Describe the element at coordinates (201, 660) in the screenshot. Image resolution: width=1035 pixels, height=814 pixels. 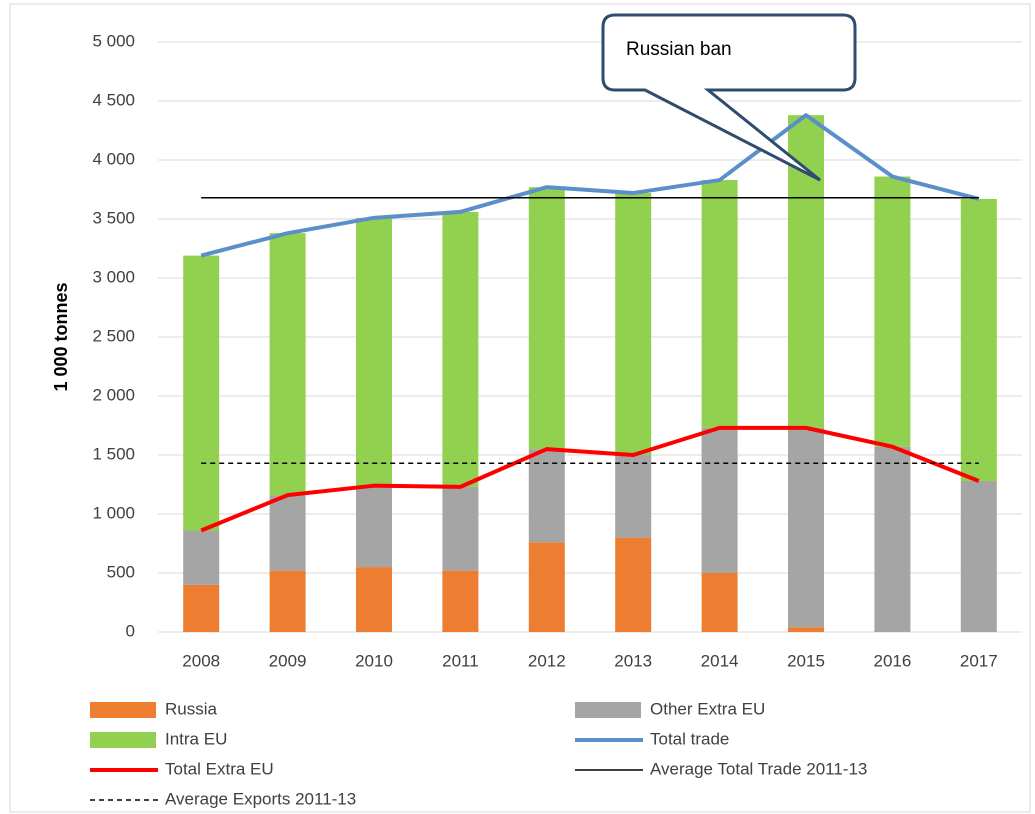
I see `x-tick-label: 2008` at that location.